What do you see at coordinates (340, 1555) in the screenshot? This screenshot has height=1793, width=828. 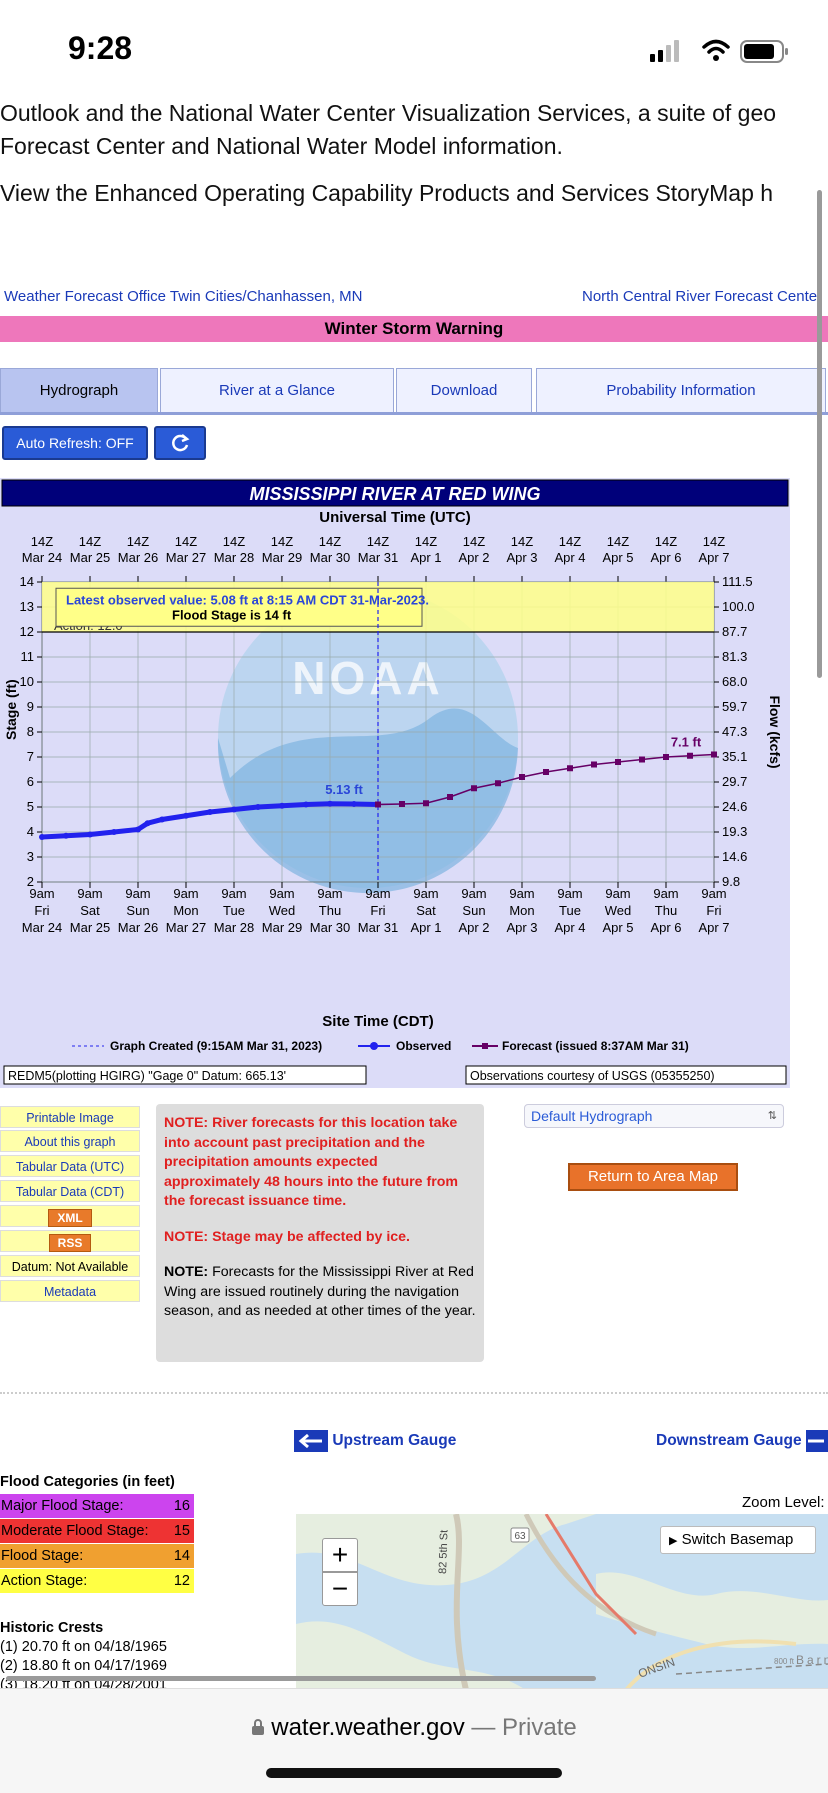 I see `zoom-in-button: +` at bounding box center [340, 1555].